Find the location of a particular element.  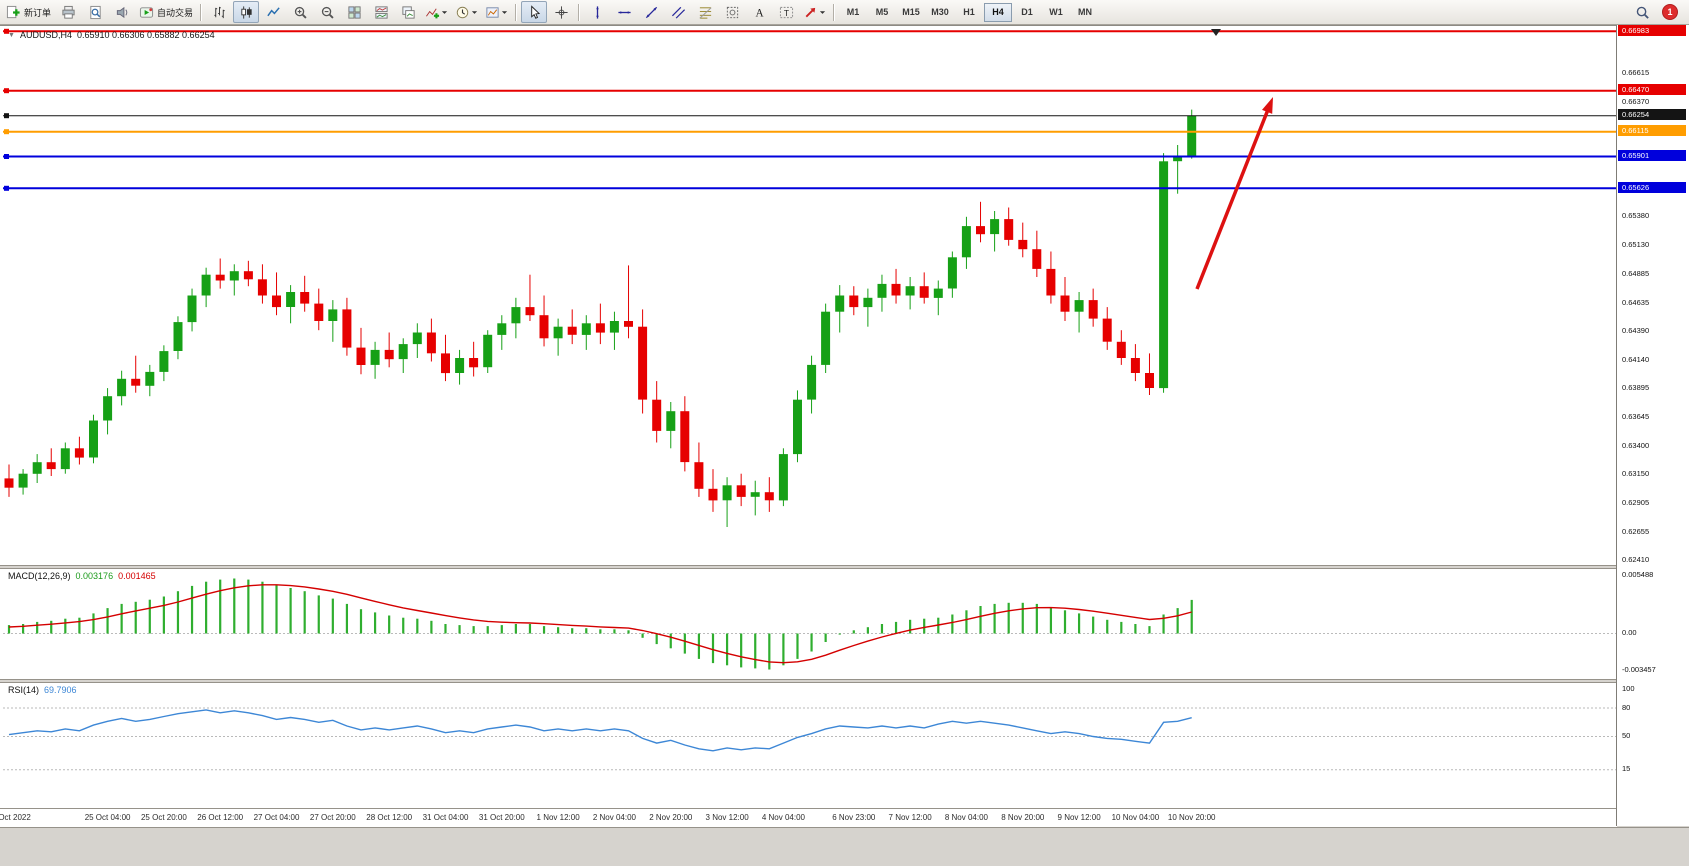

print-button is located at coordinates (68, 12).